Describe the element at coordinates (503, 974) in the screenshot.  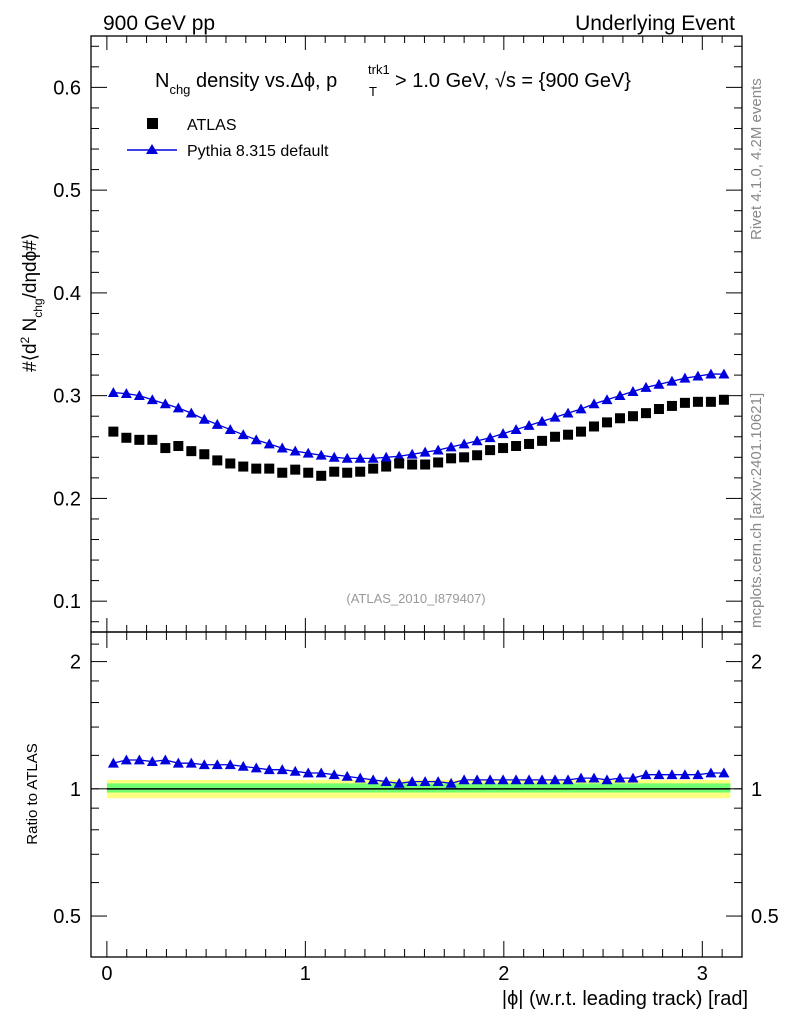
I see `ratio-xtick-label: 2` at that location.